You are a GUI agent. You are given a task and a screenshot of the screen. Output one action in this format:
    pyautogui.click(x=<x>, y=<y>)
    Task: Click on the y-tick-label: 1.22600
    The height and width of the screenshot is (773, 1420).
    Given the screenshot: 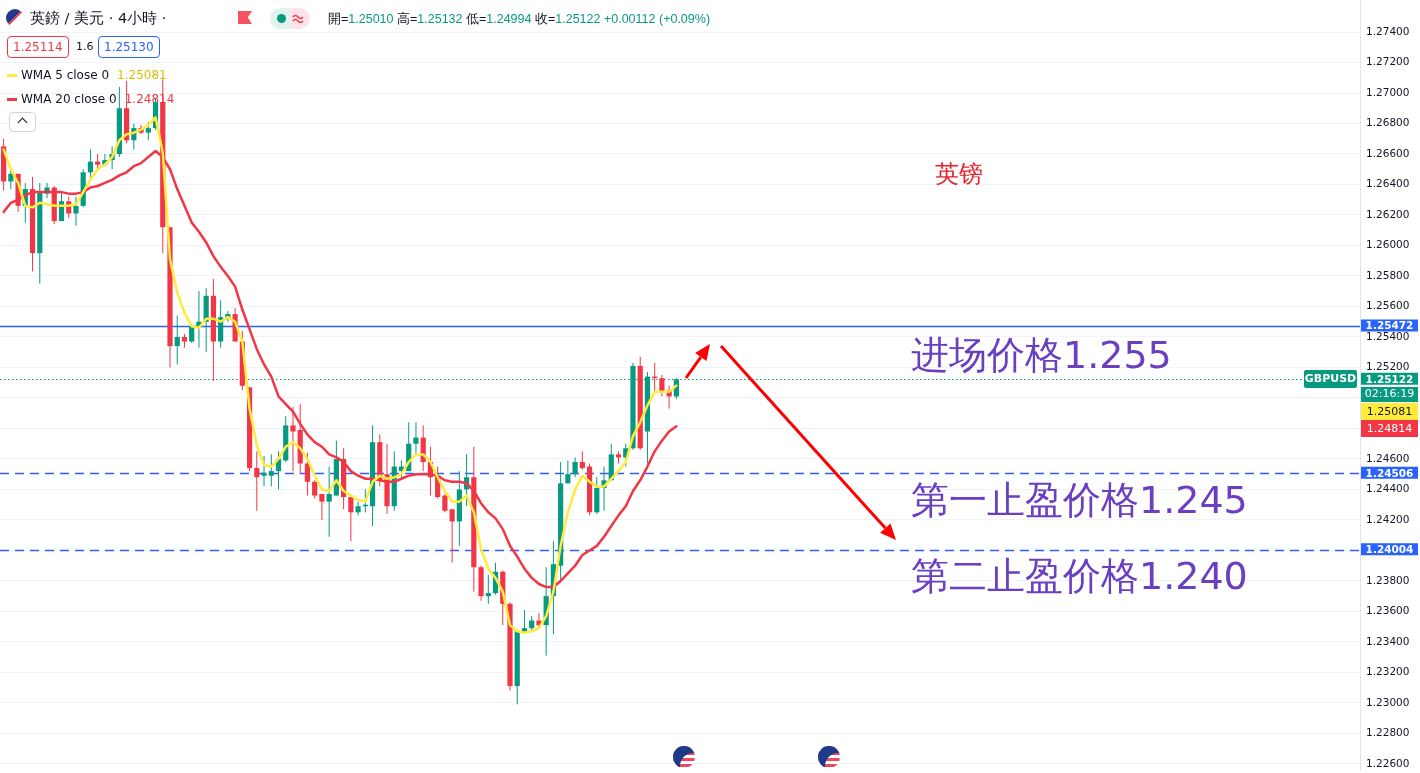 What is the action you would take?
    pyautogui.click(x=1388, y=762)
    